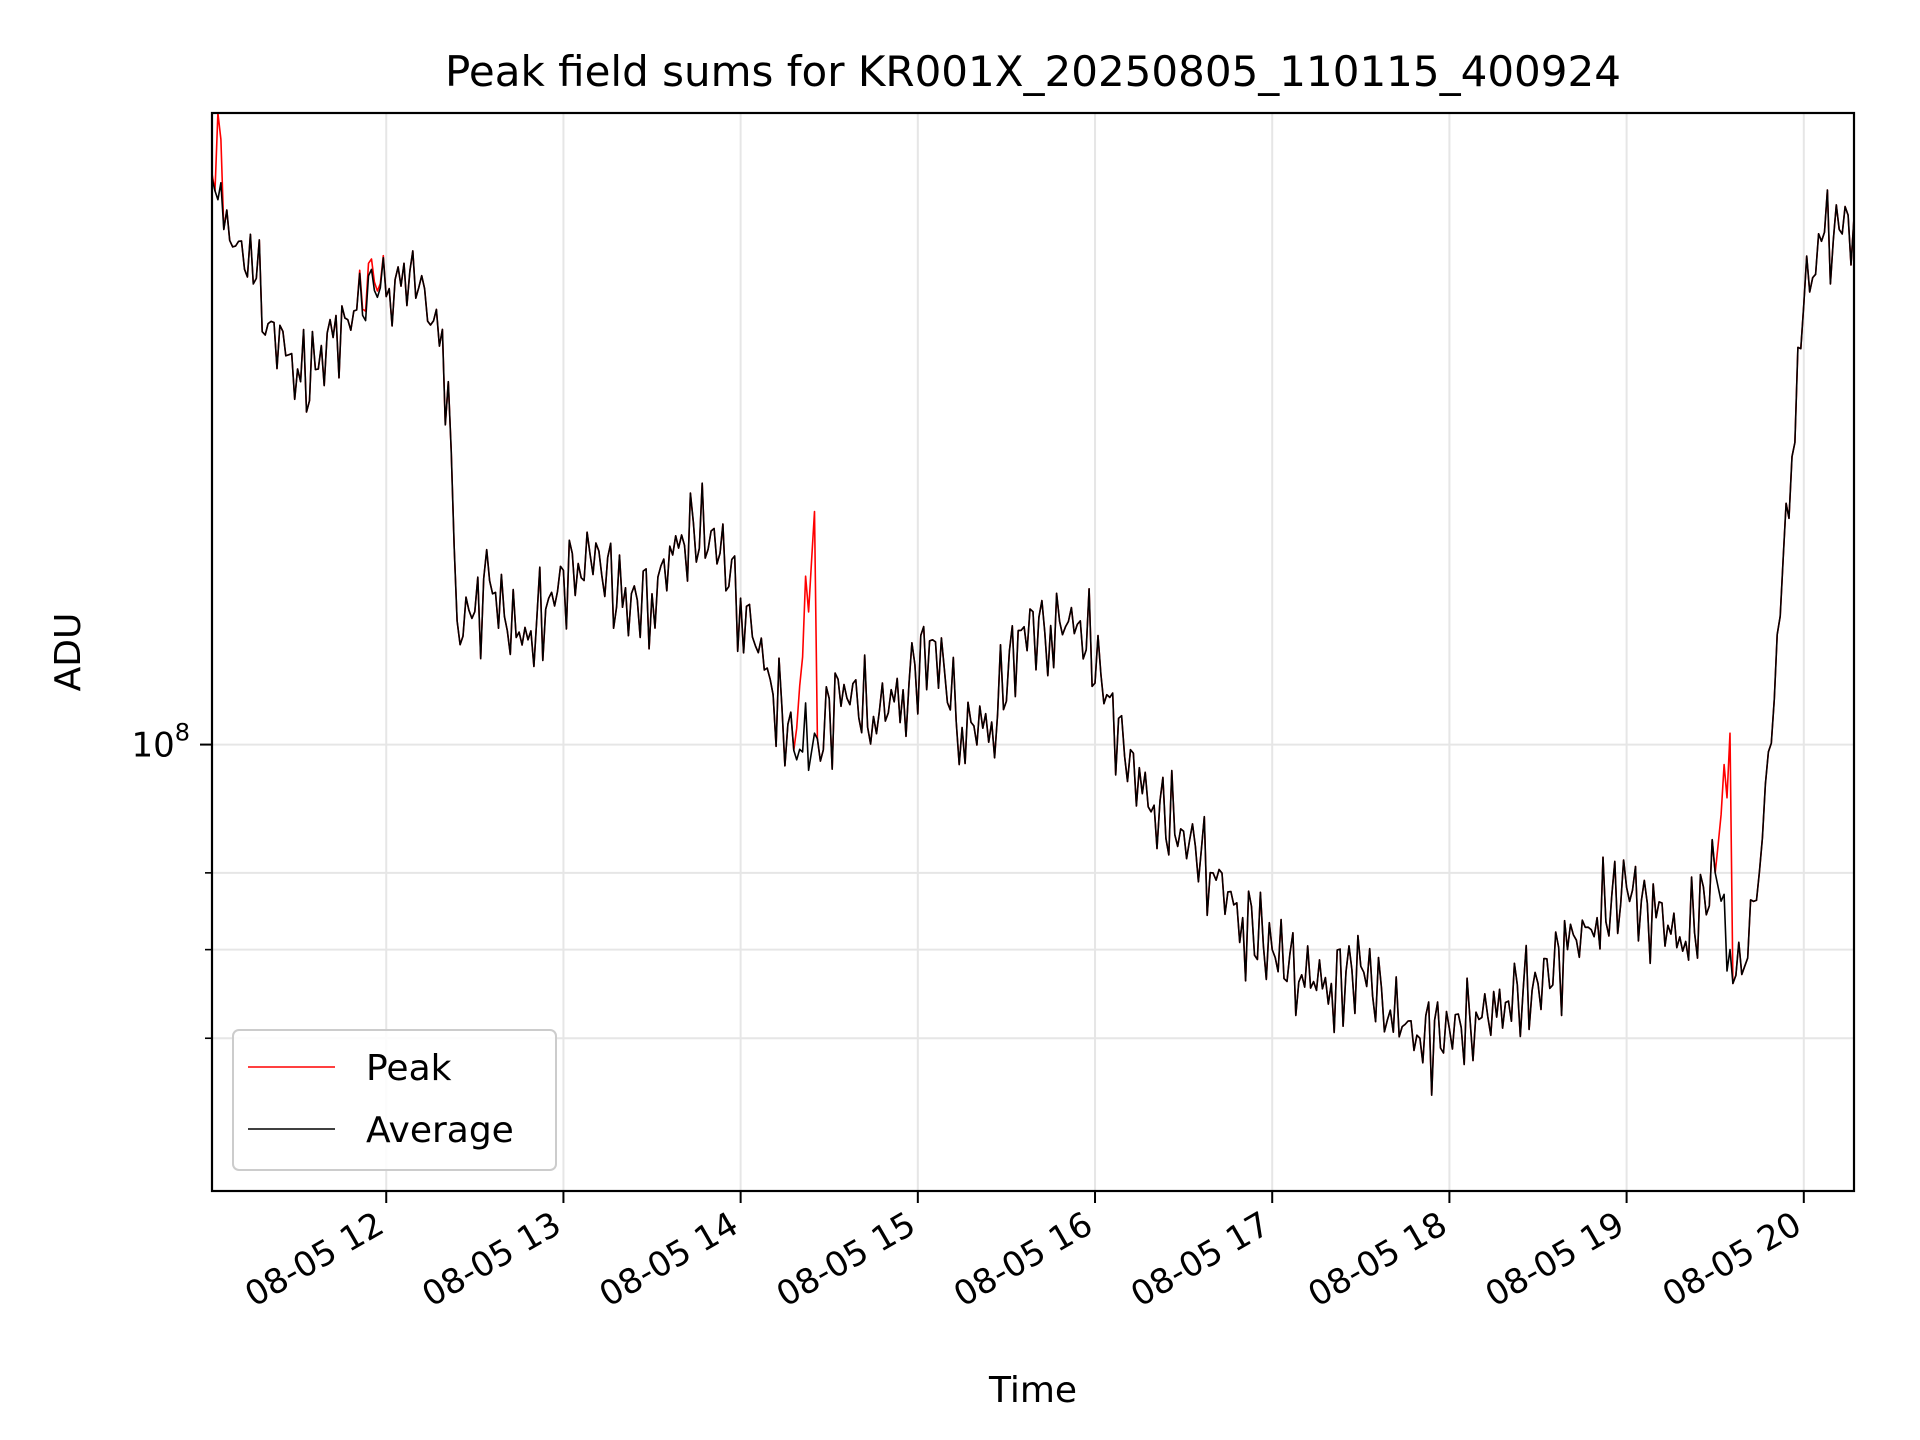 The width and height of the screenshot is (1920, 1440). What do you see at coordinates (160, 742) in the screenshot?
I see `y-tick-label: 108` at bounding box center [160, 742].